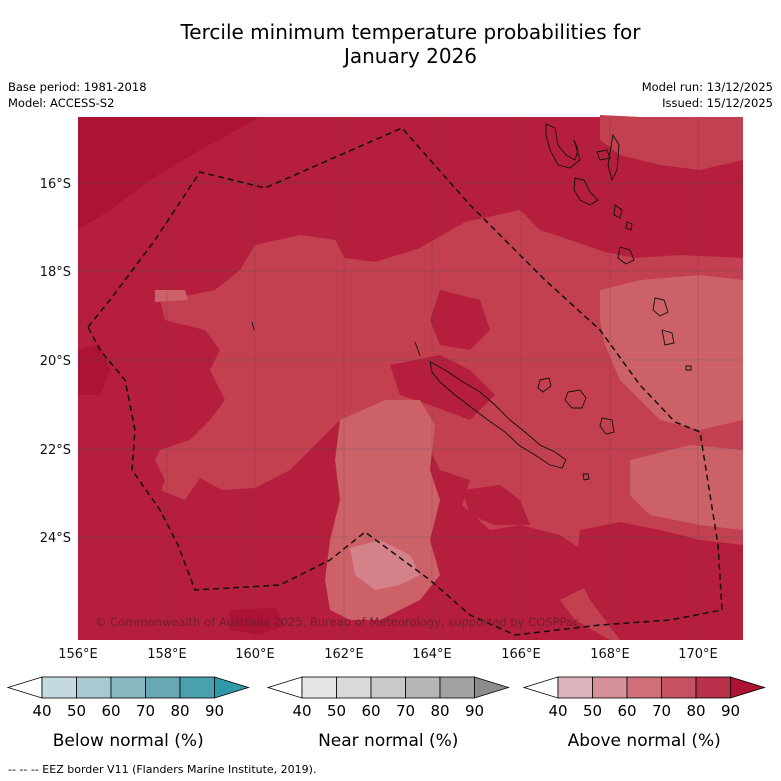 This screenshot has width=781, height=781. I want to click on legend-near-tick: 40, so click(301, 711).